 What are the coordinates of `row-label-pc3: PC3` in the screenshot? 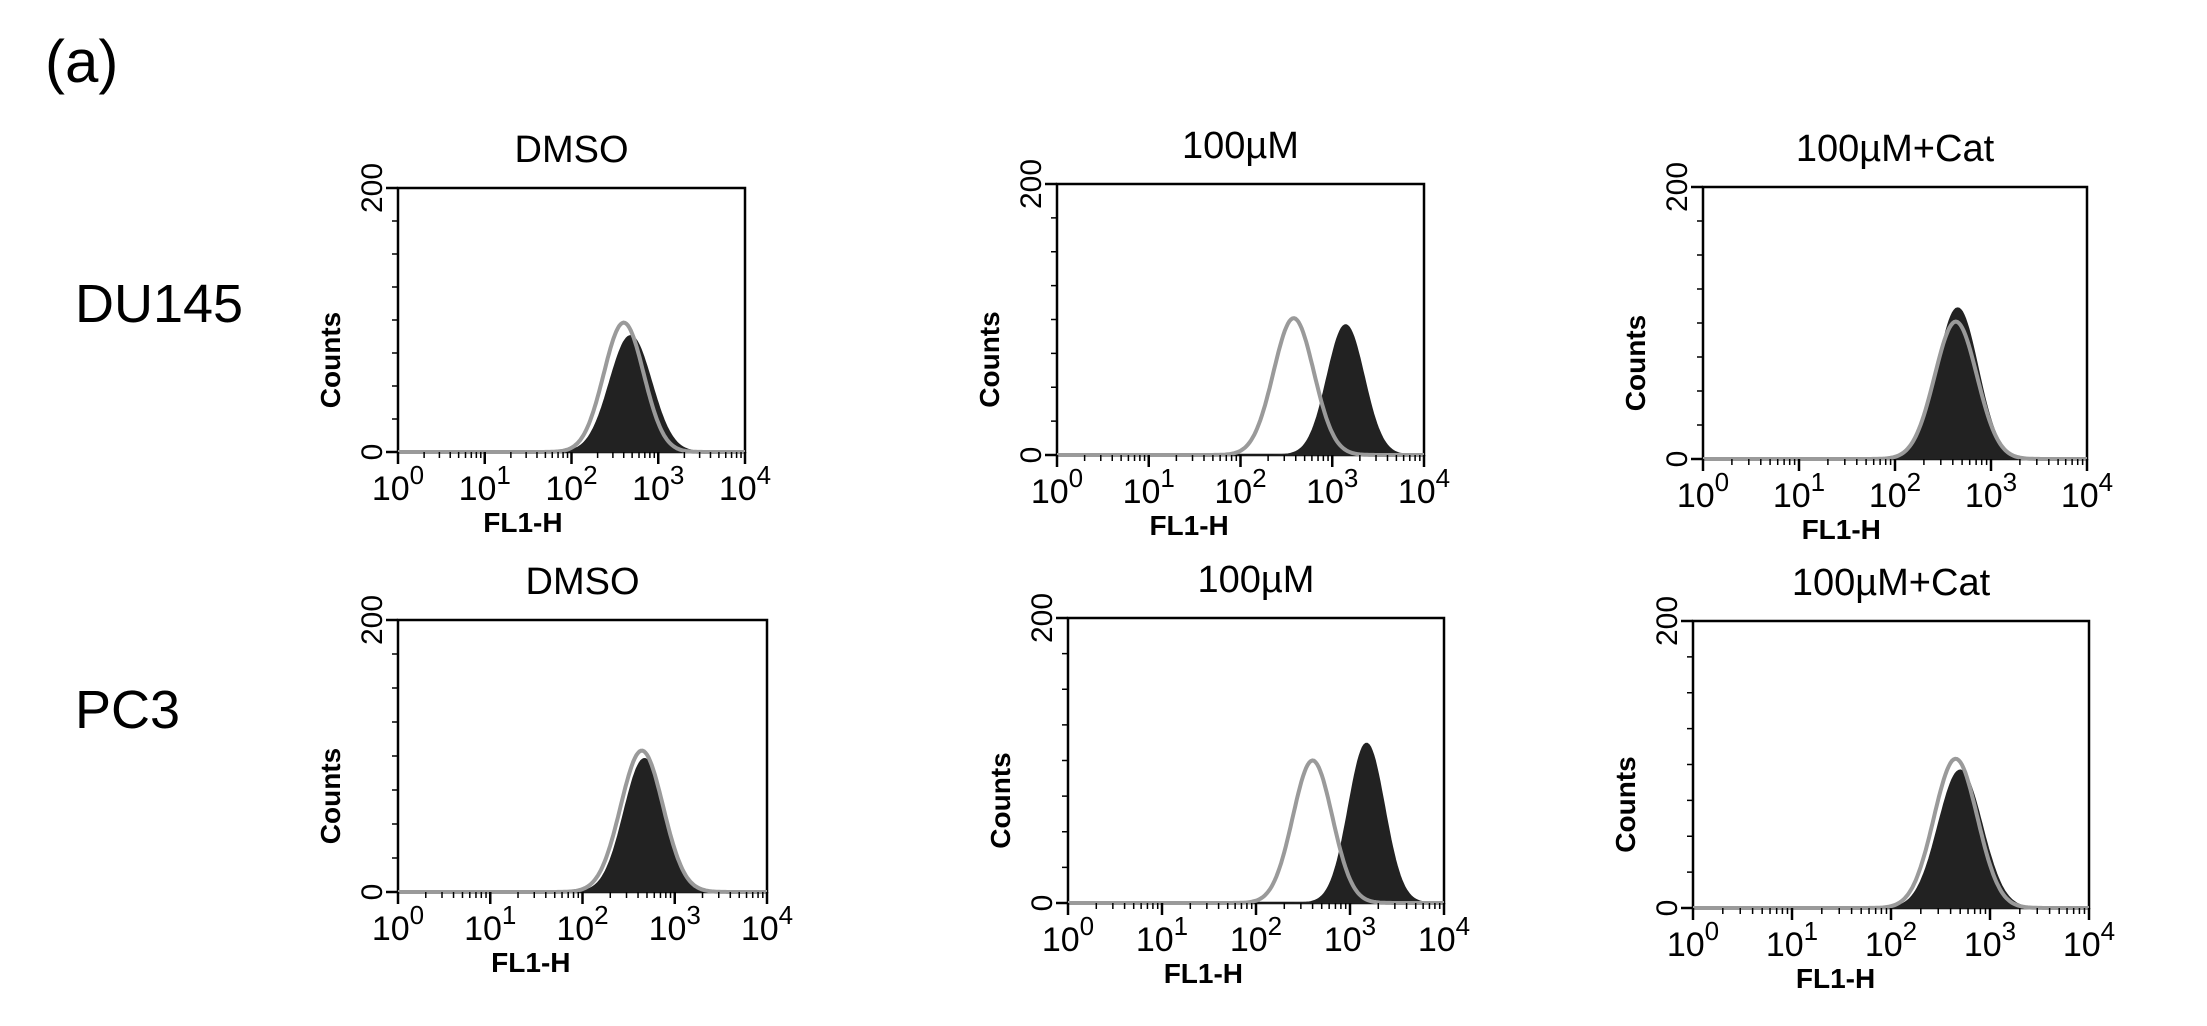 It's located at (128, 710).